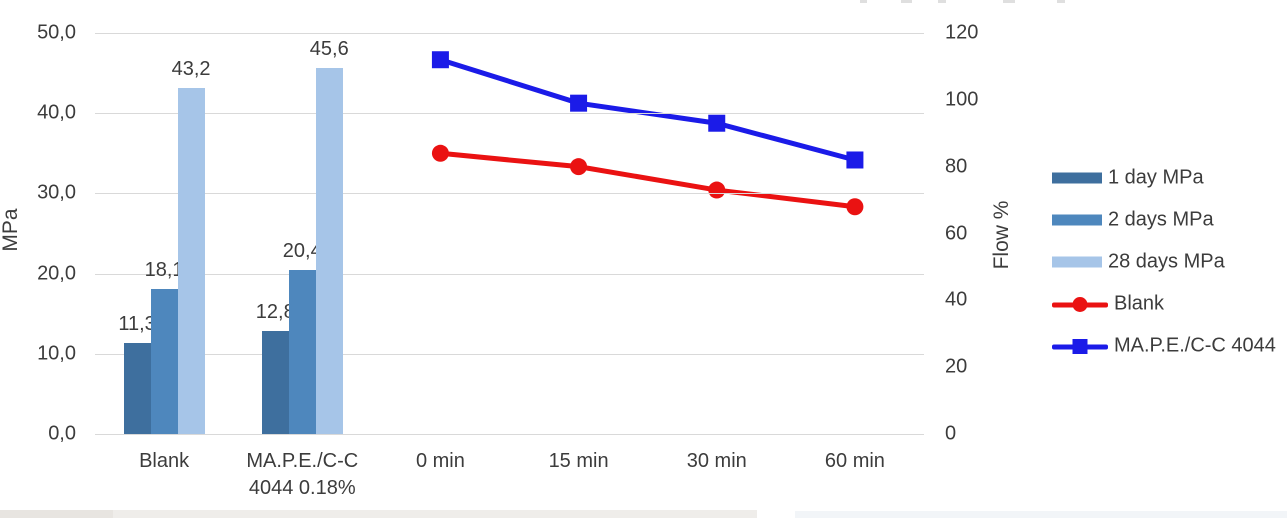  Describe the element at coordinates (11, 230) in the screenshot. I see `left-axis-title: MPa` at that location.